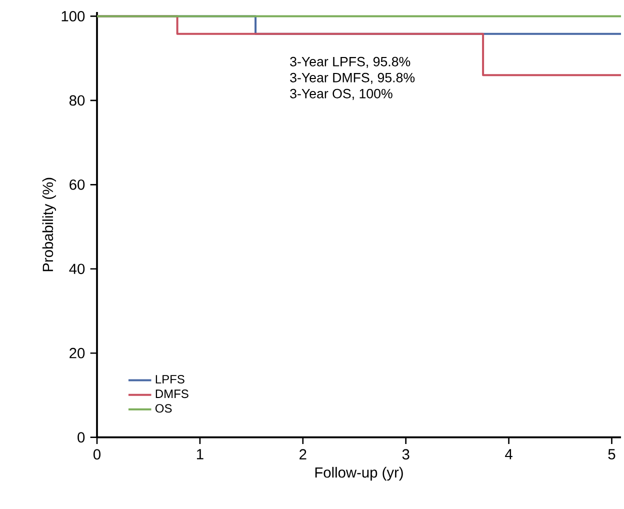  Describe the element at coordinates (612, 454) in the screenshot. I see `x-tick-label: 5` at that location.